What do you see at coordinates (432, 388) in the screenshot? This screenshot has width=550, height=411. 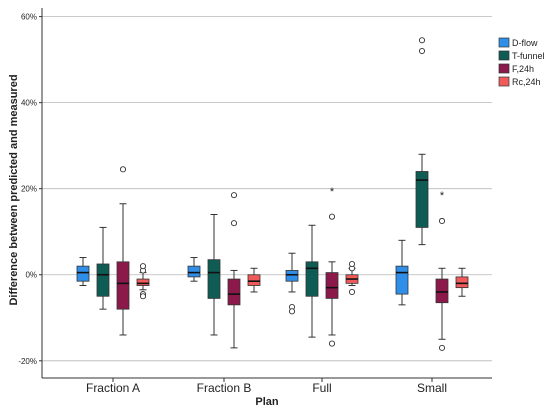 I see `x-category-label: Small` at bounding box center [432, 388].